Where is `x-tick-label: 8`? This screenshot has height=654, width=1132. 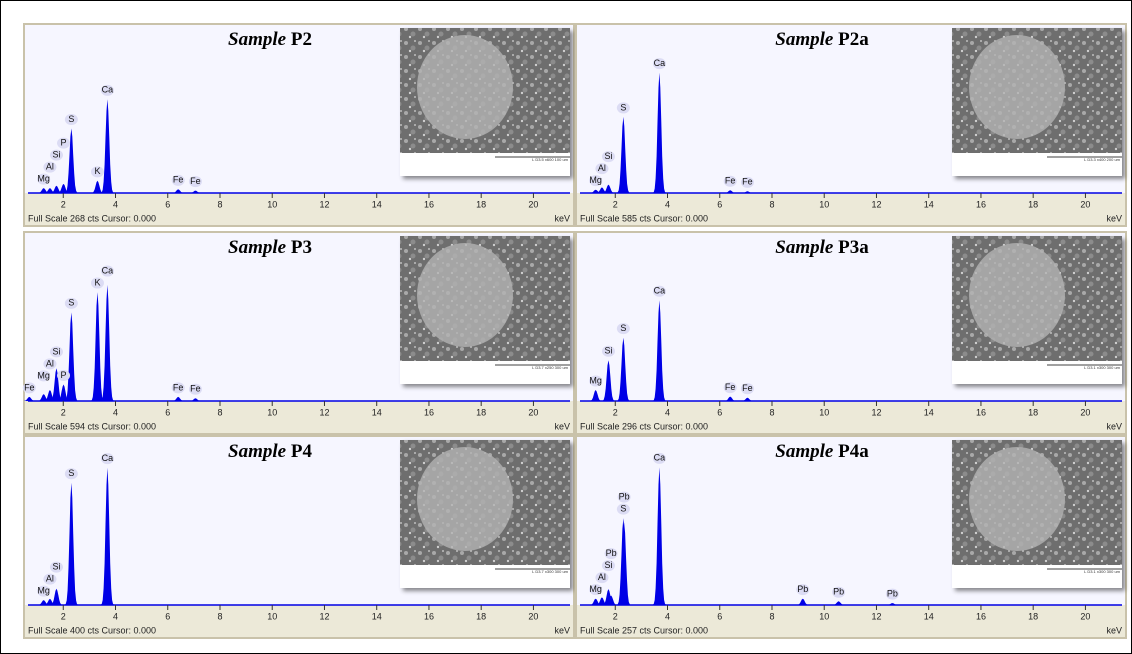
x-tick-label: 8 is located at coordinates (771, 204).